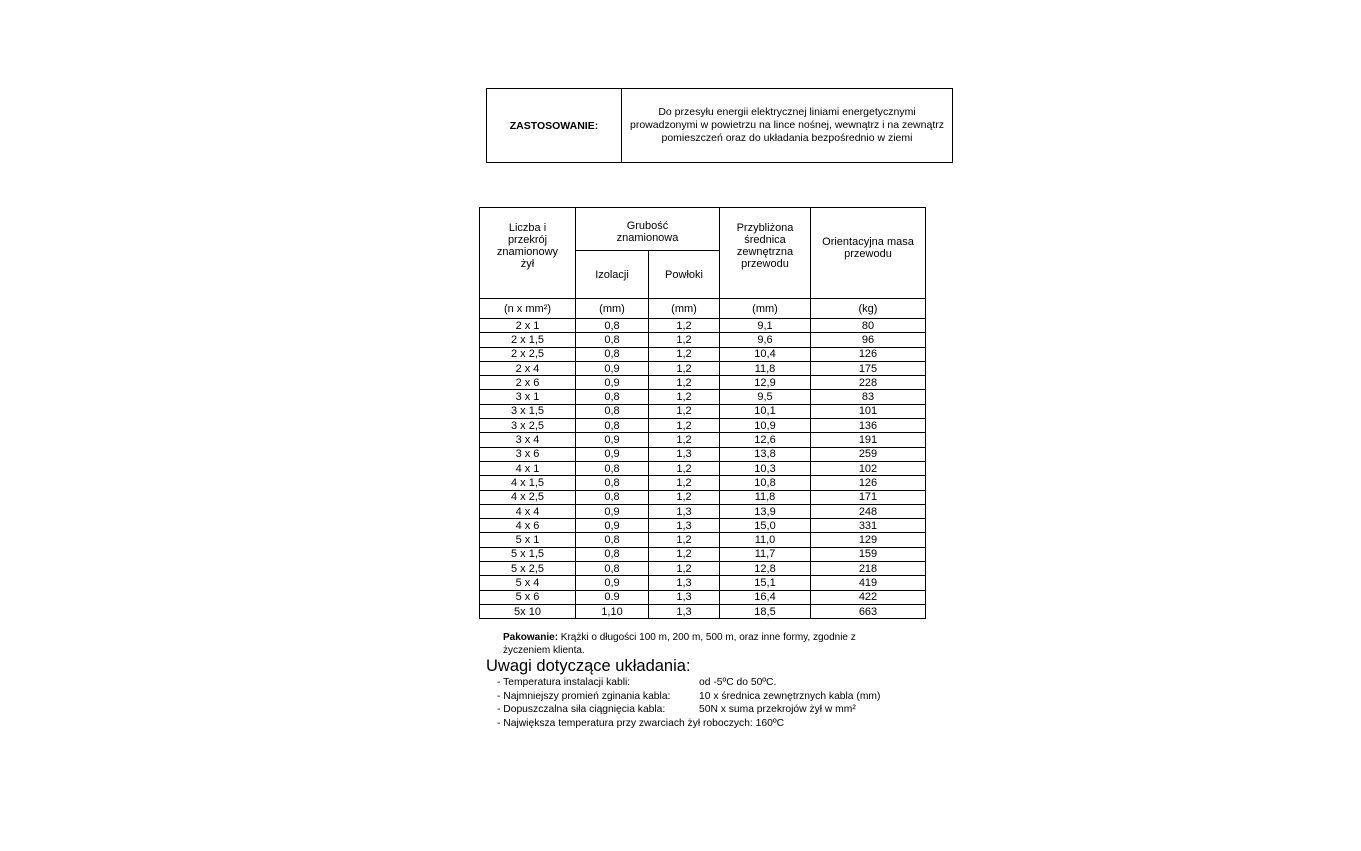  I want to click on table-row: 2 x 1,5 0,8 1,2 9,6 96, so click(702, 340).